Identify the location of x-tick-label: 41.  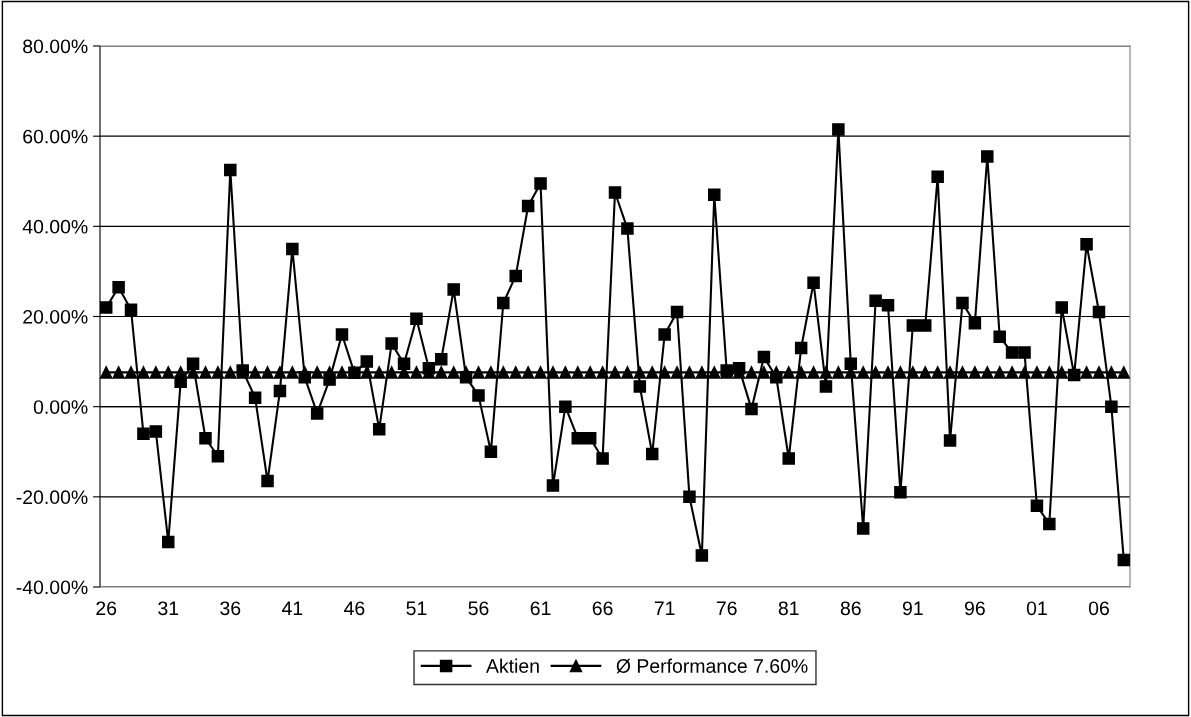
(292, 608).